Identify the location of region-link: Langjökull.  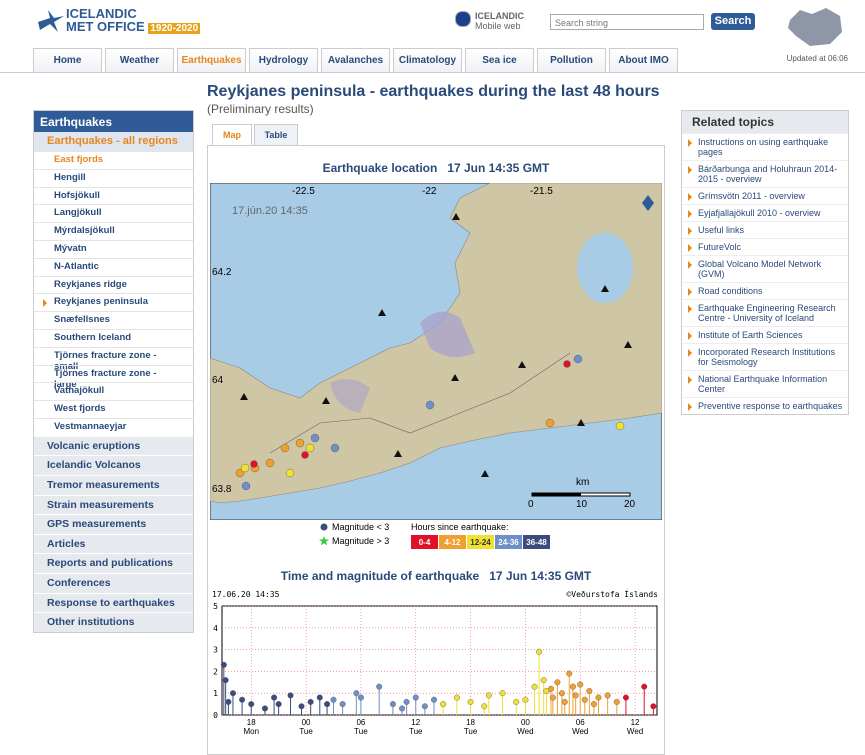
(113, 213).